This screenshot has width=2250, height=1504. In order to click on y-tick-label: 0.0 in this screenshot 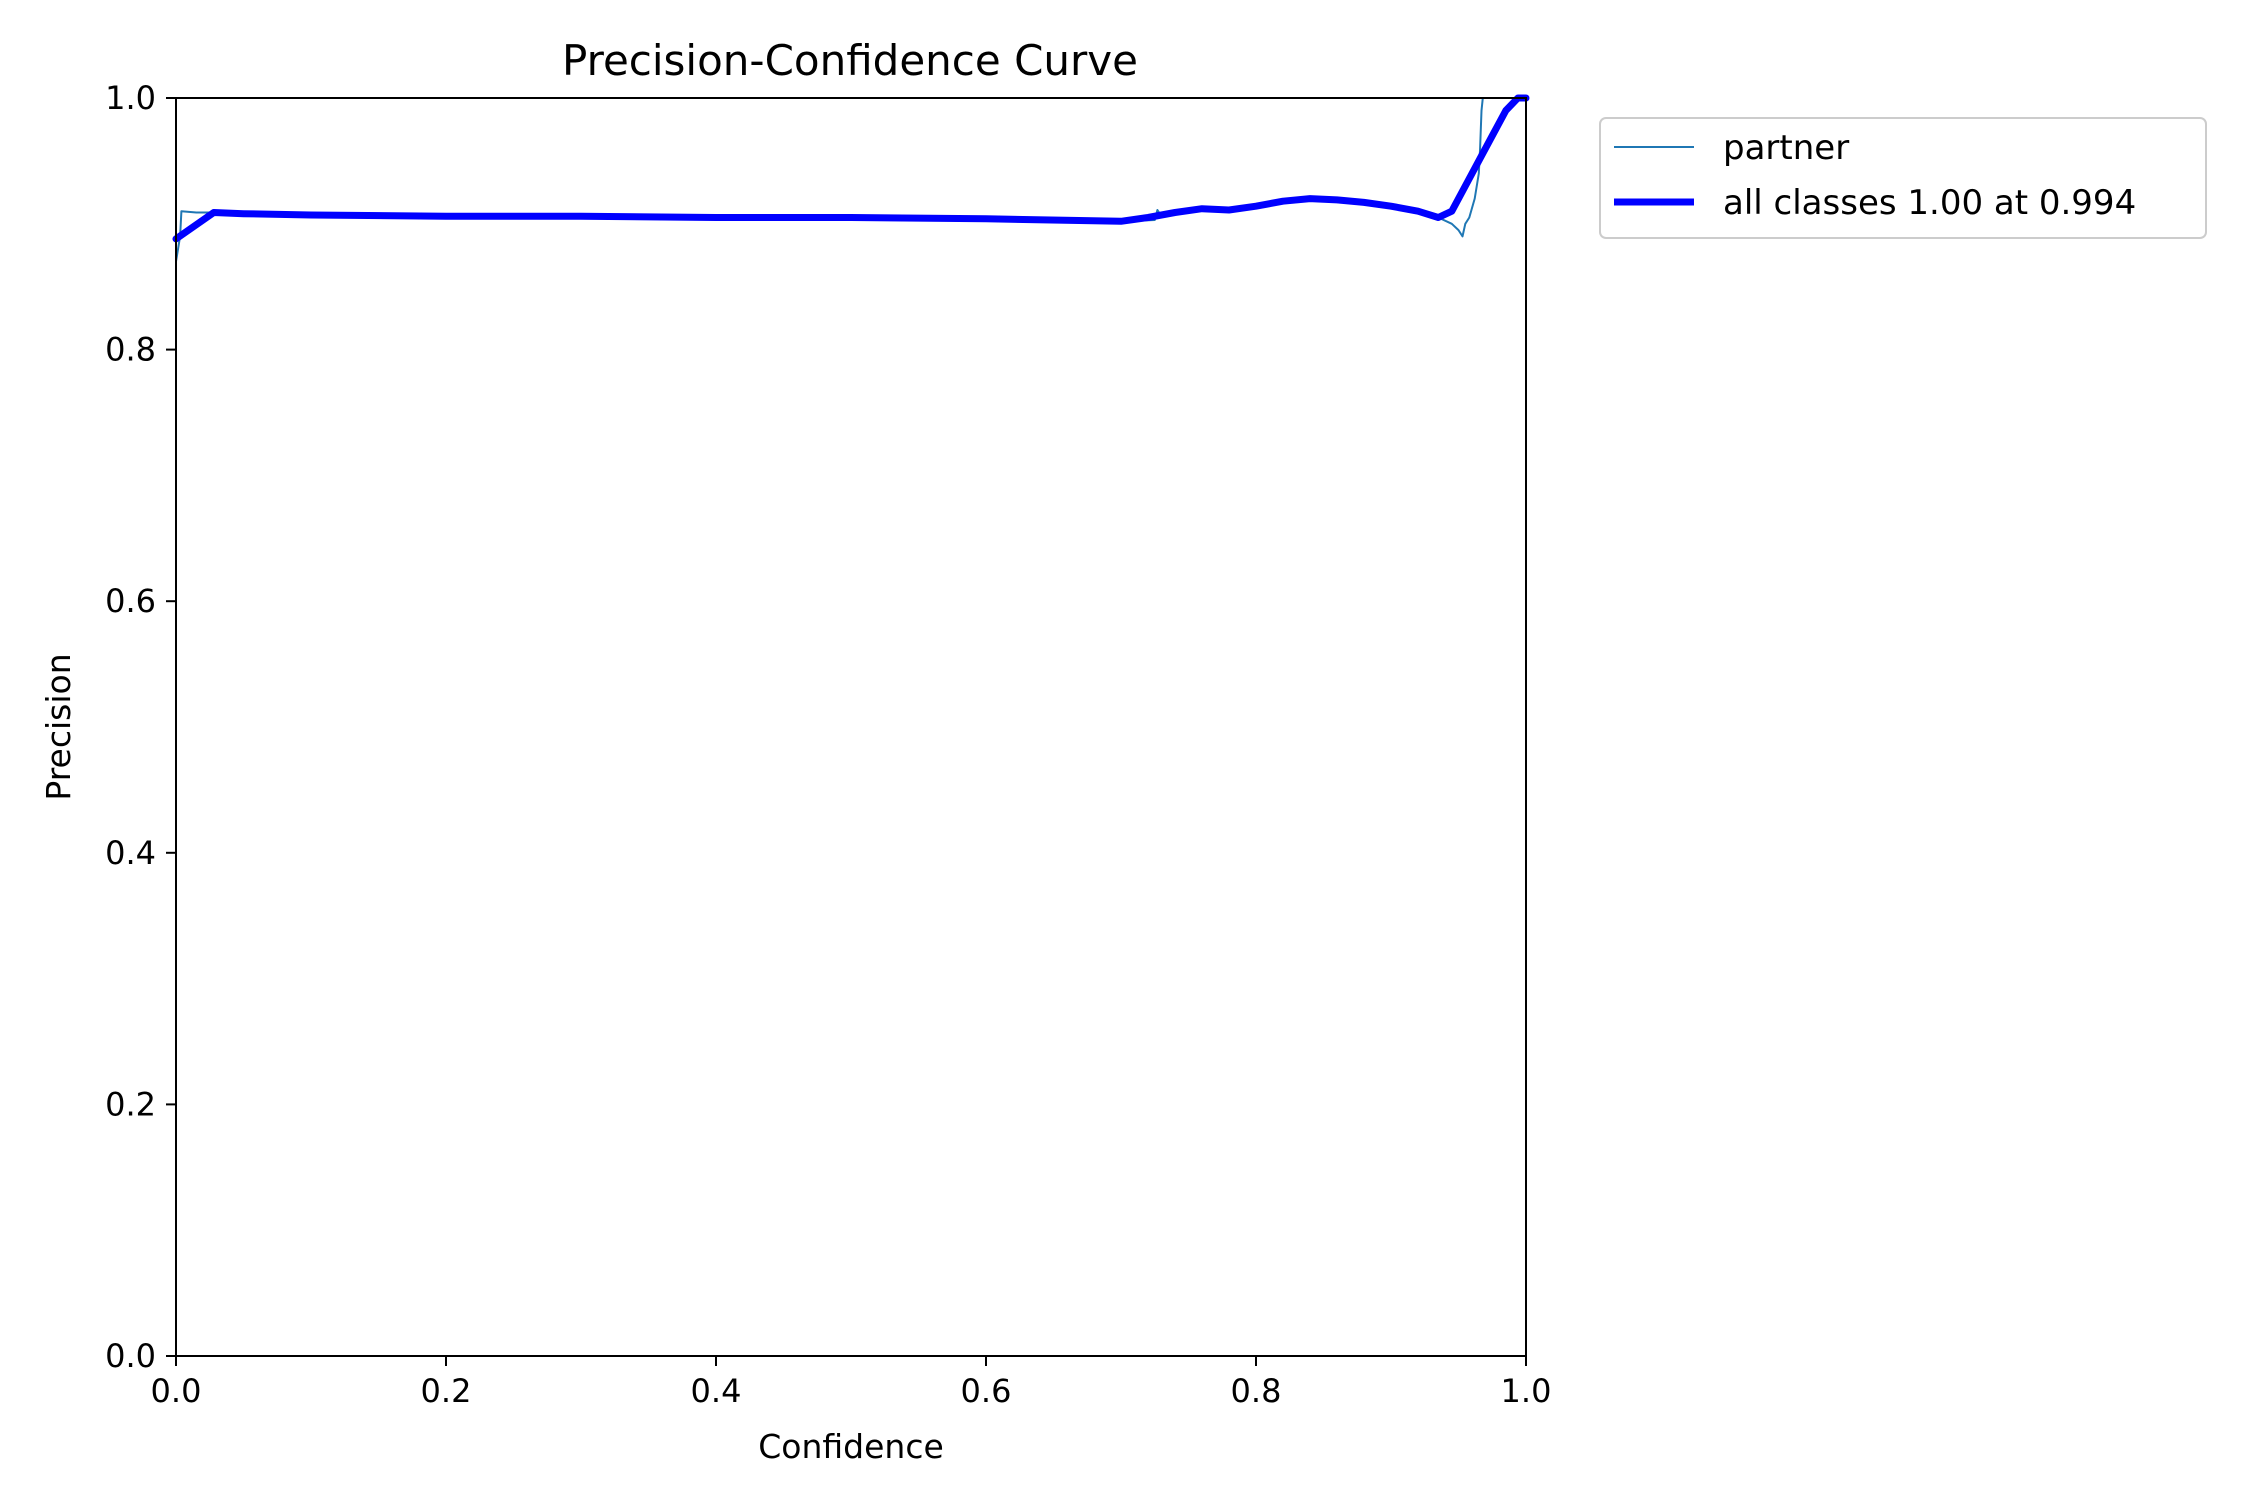, I will do `click(130, 1356)`.